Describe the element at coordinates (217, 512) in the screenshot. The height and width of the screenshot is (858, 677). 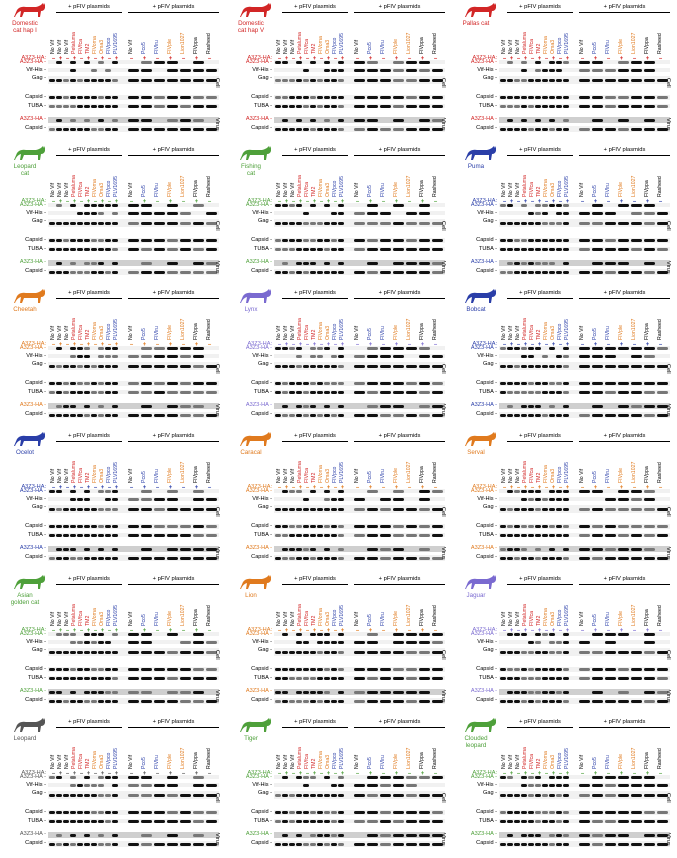
I see `side-label-cell: Cell` at that location.